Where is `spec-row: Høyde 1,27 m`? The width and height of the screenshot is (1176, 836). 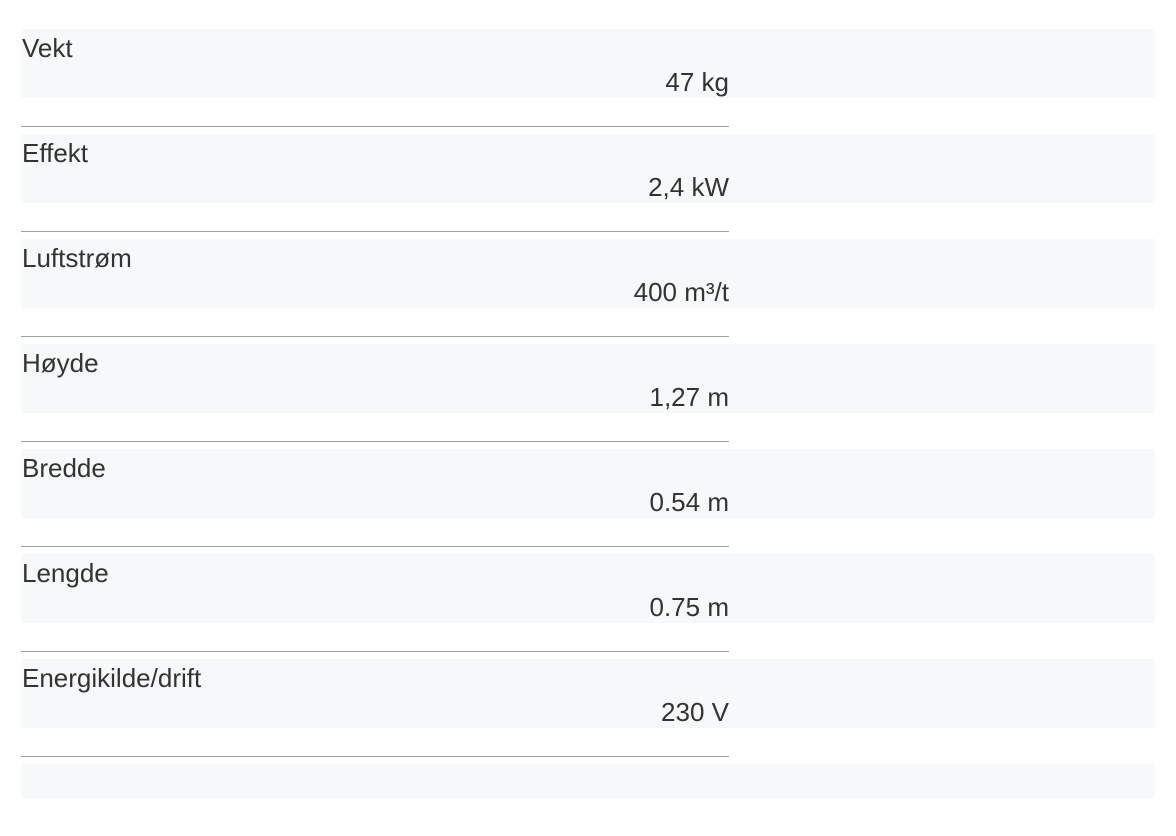 spec-row: Høyde 1,27 m is located at coordinates (588, 396).